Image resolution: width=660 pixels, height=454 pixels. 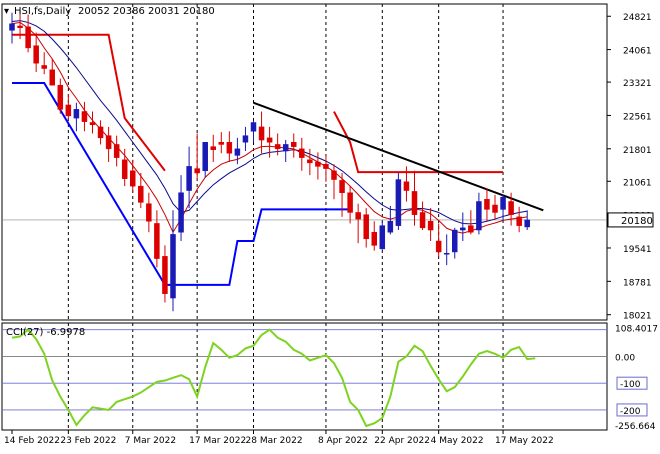 What do you see at coordinates (150, 441) in the screenshot?
I see `date-tick-label: 7 Mar 2022` at bounding box center [150, 441].